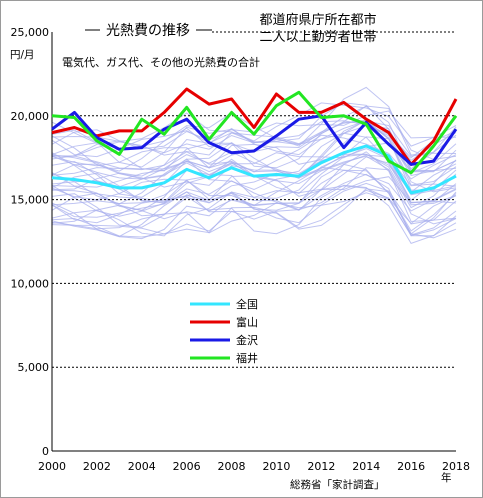 The width and height of the screenshot is (483, 498). I want to click on x-tick-label: 2012, so click(321, 466).